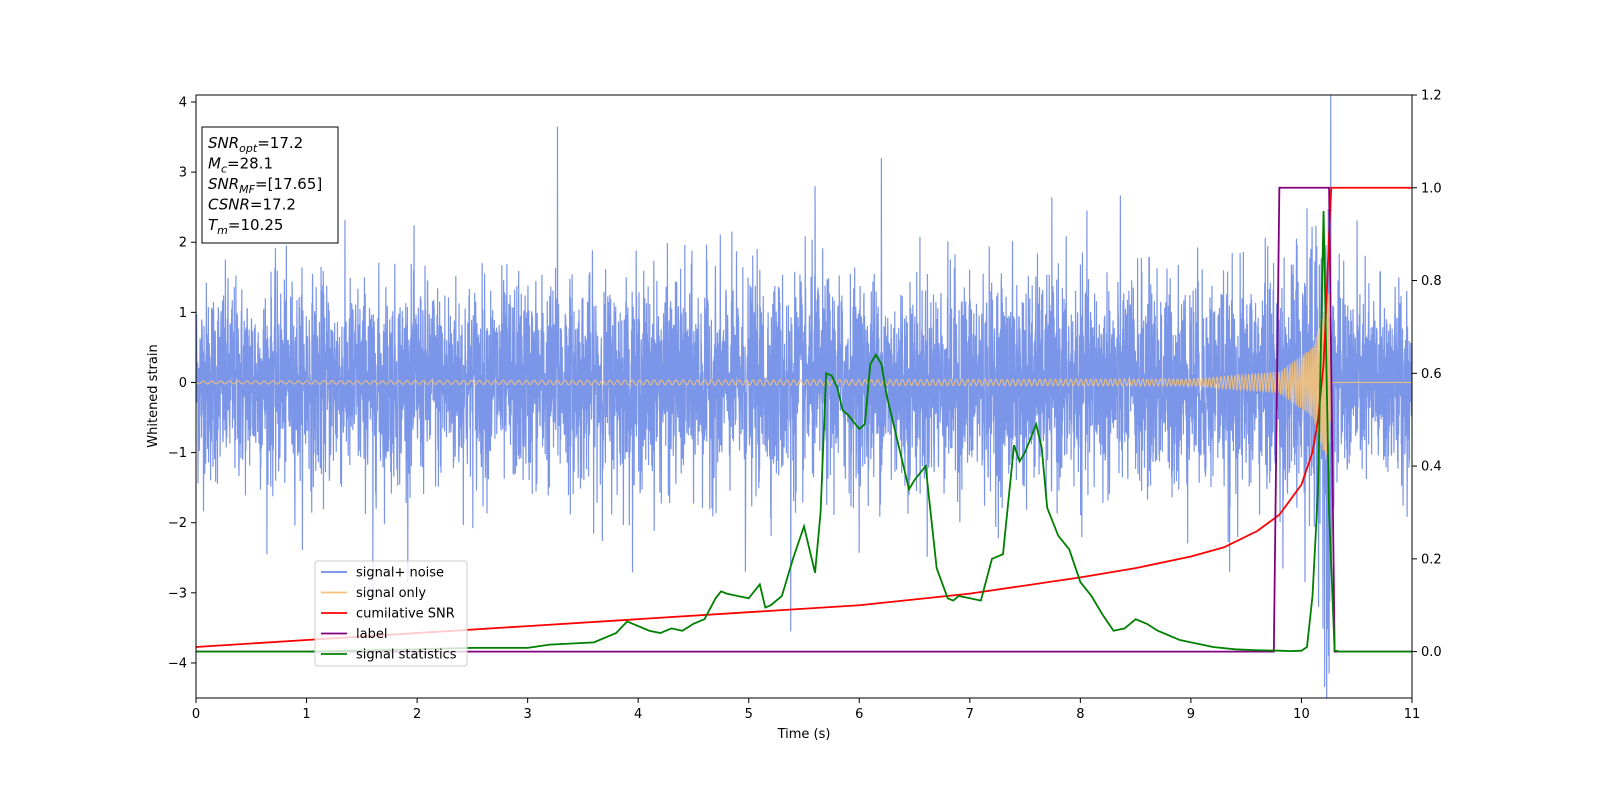  Describe the element at coordinates (1301, 714) in the screenshot. I see `x-tick-label: 10` at that location.